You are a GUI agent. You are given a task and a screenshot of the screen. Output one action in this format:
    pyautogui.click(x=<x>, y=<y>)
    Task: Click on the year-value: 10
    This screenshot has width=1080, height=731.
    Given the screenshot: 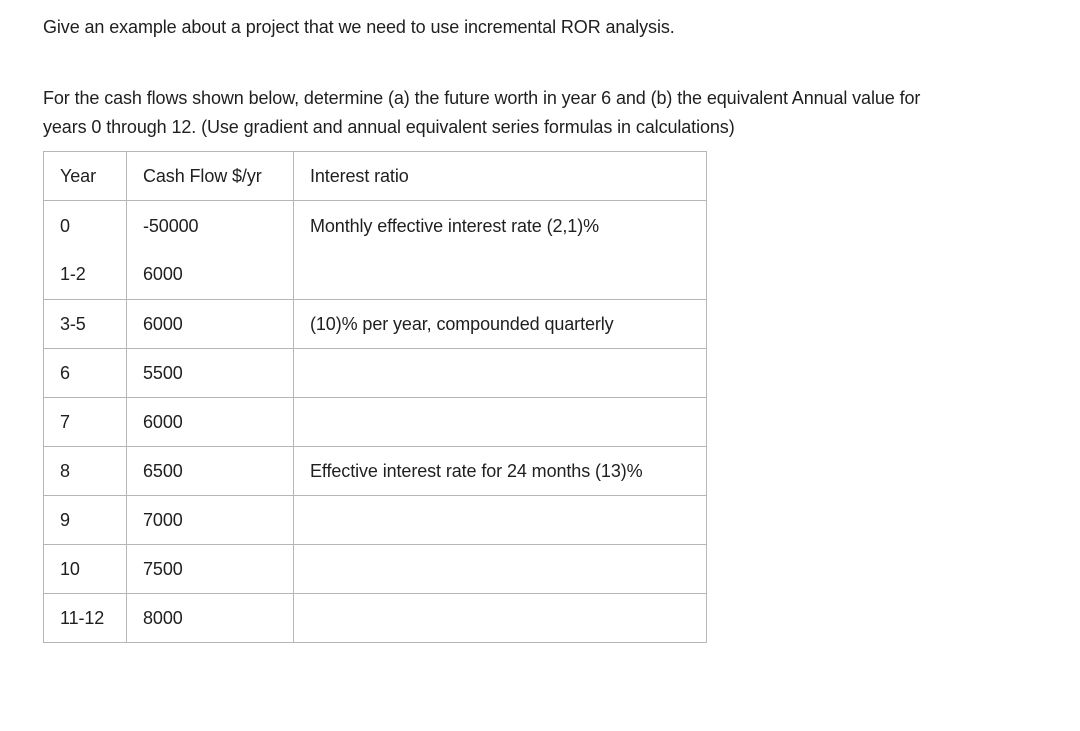 What is the action you would take?
    pyautogui.click(x=85, y=569)
    